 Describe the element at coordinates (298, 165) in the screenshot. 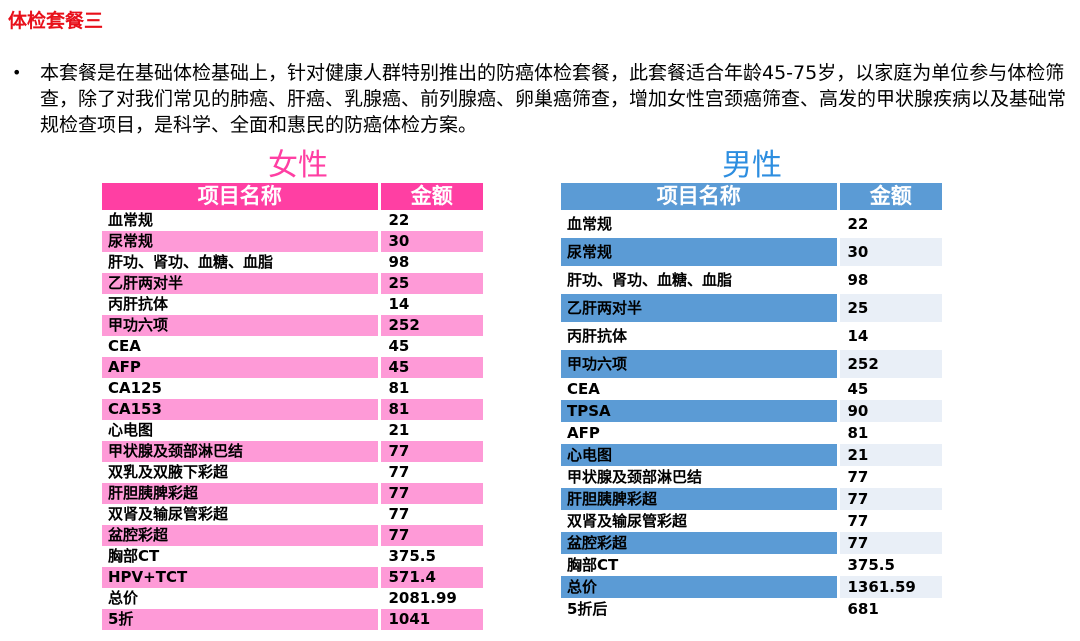

I see `female-label: 女性` at that location.